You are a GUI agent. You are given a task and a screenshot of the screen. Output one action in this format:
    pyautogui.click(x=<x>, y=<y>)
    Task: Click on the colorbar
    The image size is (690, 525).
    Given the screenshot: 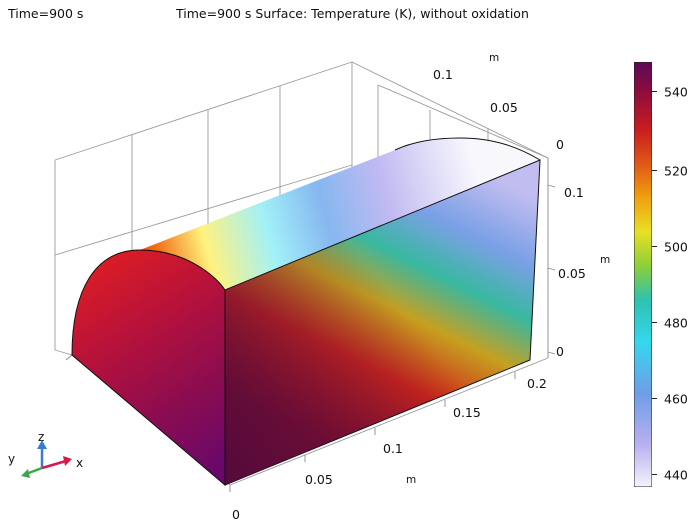 What is the action you would take?
    pyautogui.click(x=643, y=274)
    